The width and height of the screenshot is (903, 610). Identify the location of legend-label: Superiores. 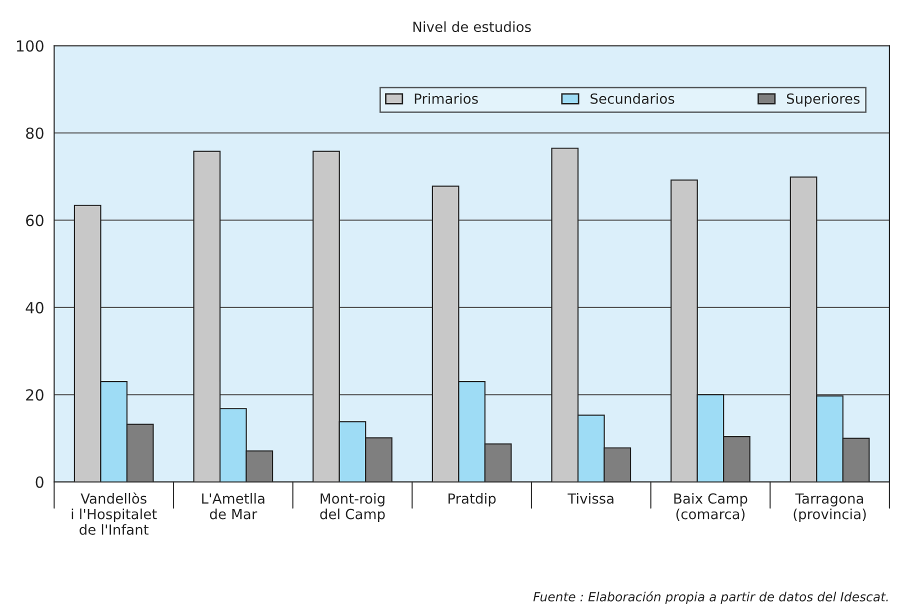
(823, 100).